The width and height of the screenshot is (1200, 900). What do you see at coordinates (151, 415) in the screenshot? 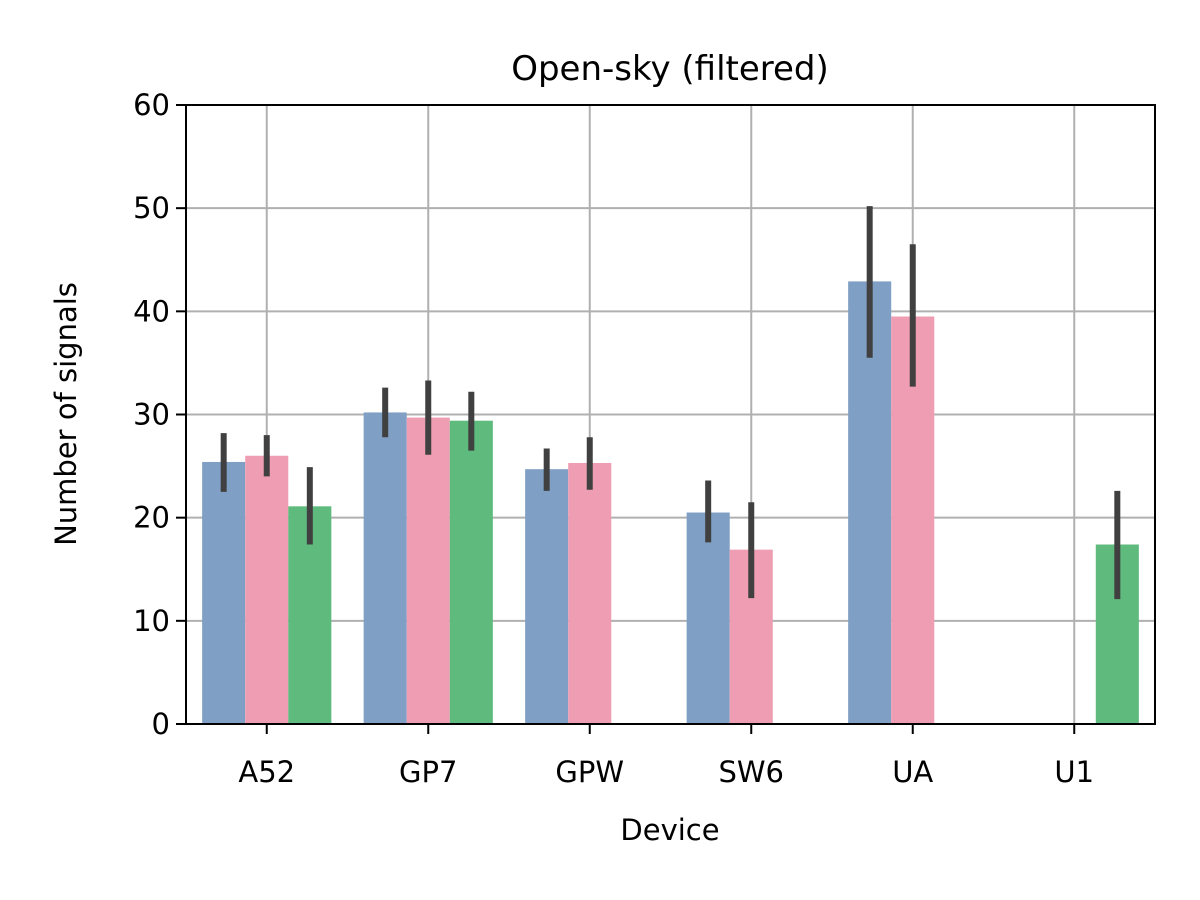
I see `y-tick-label: 30` at bounding box center [151, 415].